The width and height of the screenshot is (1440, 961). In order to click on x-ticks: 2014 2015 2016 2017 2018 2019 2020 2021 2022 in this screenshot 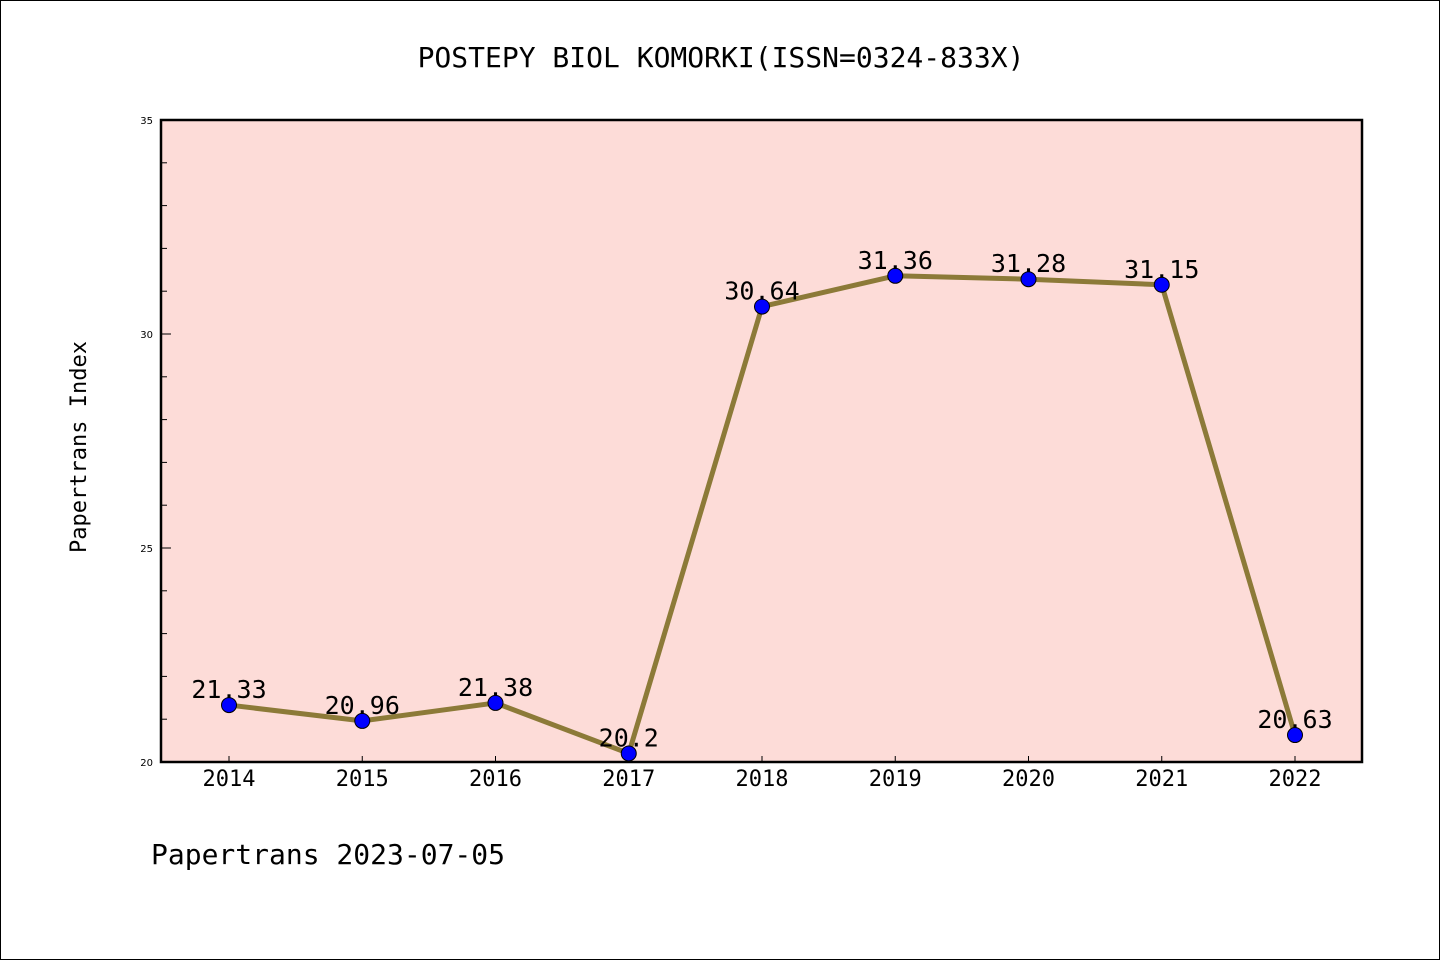, I will do `click(762, 774)`.